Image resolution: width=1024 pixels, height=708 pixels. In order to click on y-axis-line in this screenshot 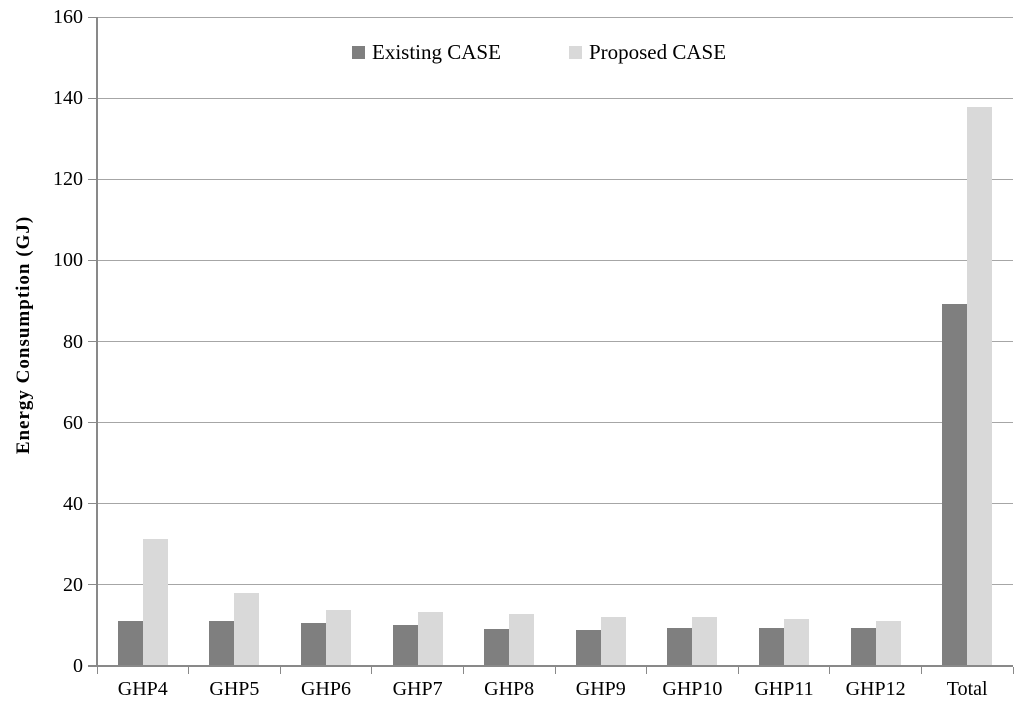, I will do `click(97, 342)`.